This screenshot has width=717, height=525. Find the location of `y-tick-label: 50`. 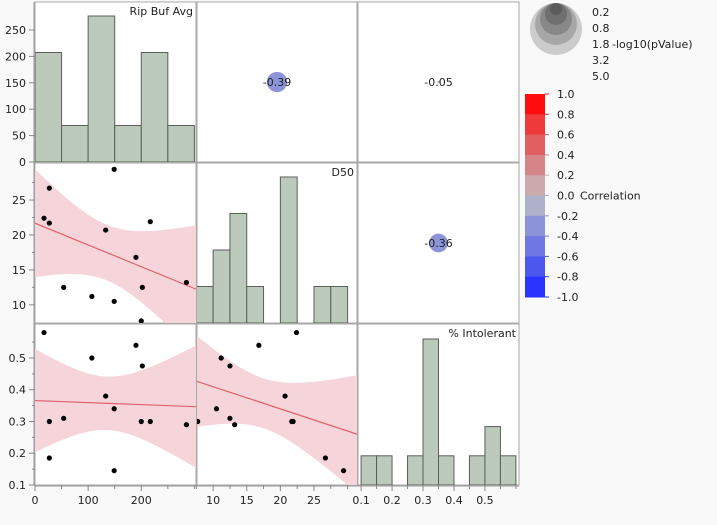

y-tick-label: 50 is located at coordinates (19, 136).